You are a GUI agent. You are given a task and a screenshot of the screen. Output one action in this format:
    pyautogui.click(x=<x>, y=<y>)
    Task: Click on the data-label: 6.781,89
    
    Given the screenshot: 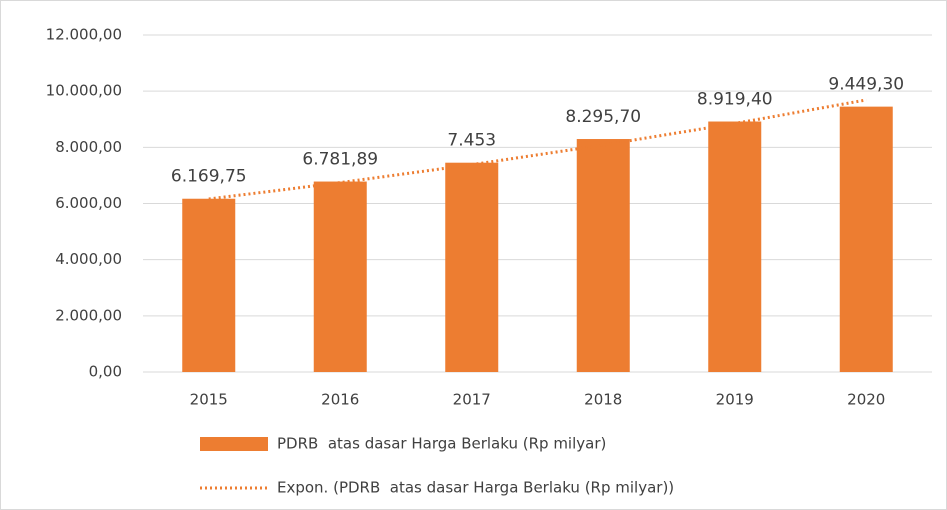 What is the action you would take?
    pyautogui.click(x=340, y=160)
    